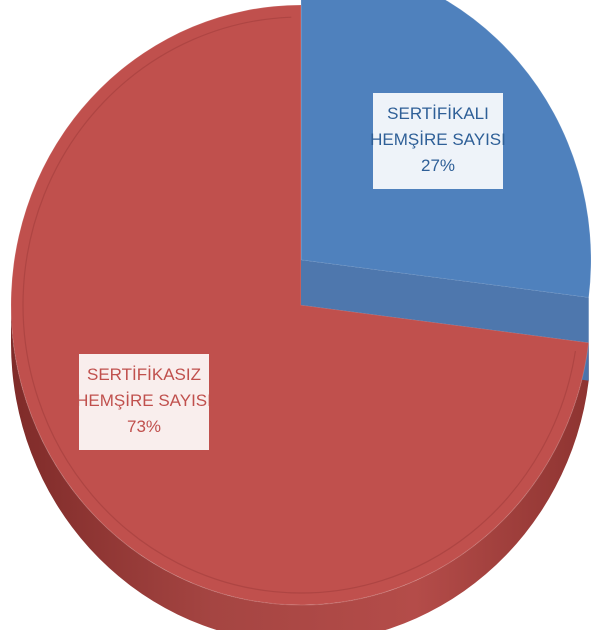 The height and width of the screenshot is (635, 602). I want to click on data-label-percent: 73%, so click(144, 426).